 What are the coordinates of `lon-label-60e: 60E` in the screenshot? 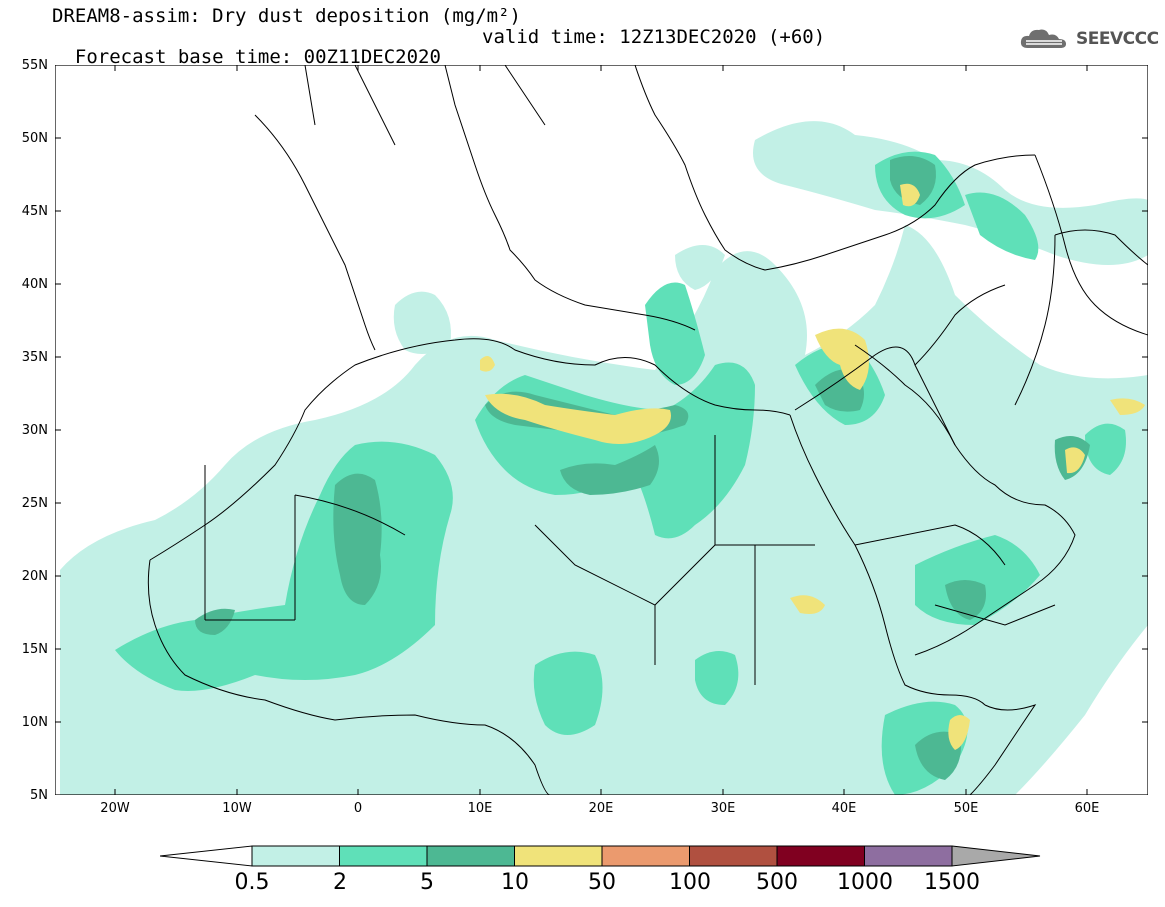 It's located at (1087, 808).